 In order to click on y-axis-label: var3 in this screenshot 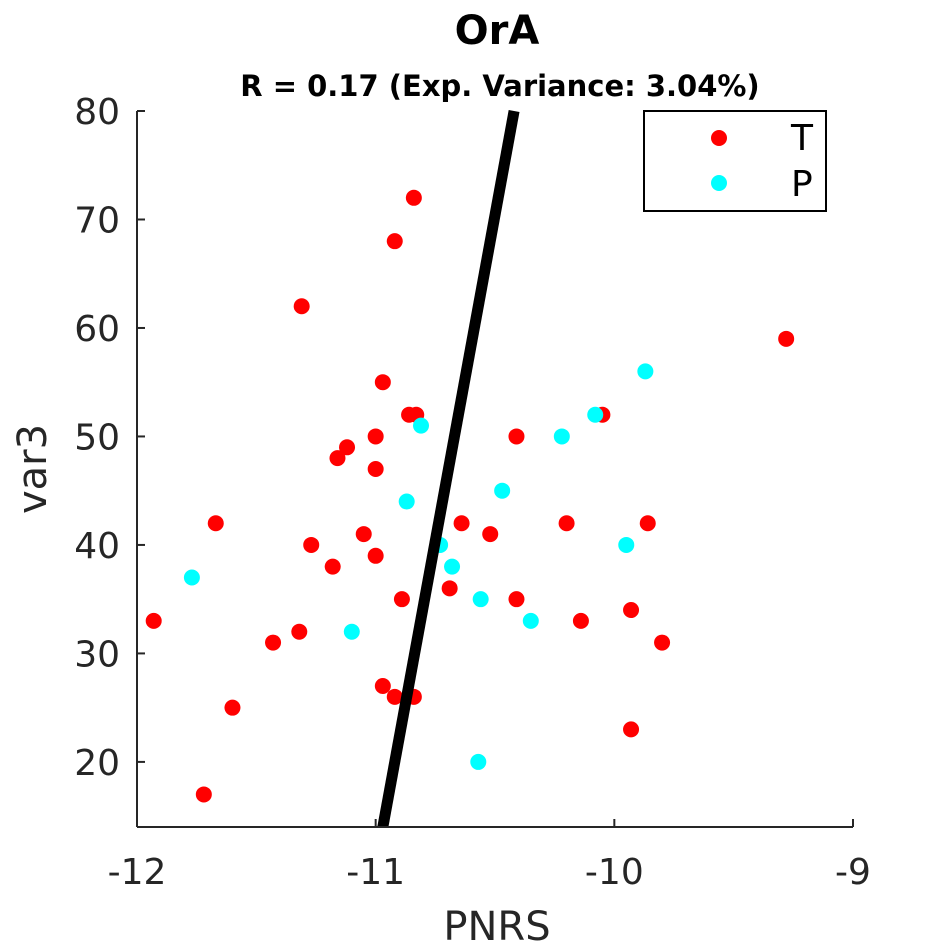, I will do `click(33, 469)`.